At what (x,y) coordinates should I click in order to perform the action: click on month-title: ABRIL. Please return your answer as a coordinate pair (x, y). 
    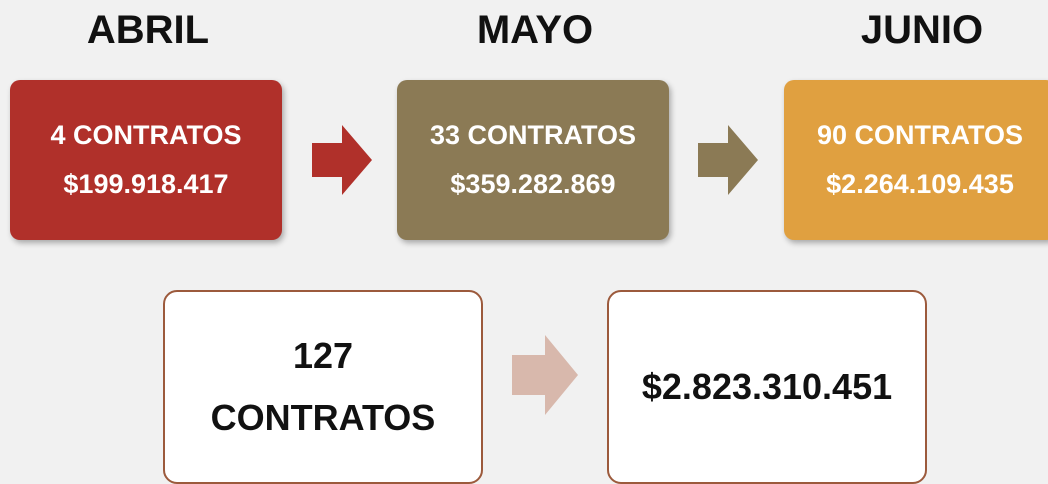
    Looking at the image, I should click on (148, 30).